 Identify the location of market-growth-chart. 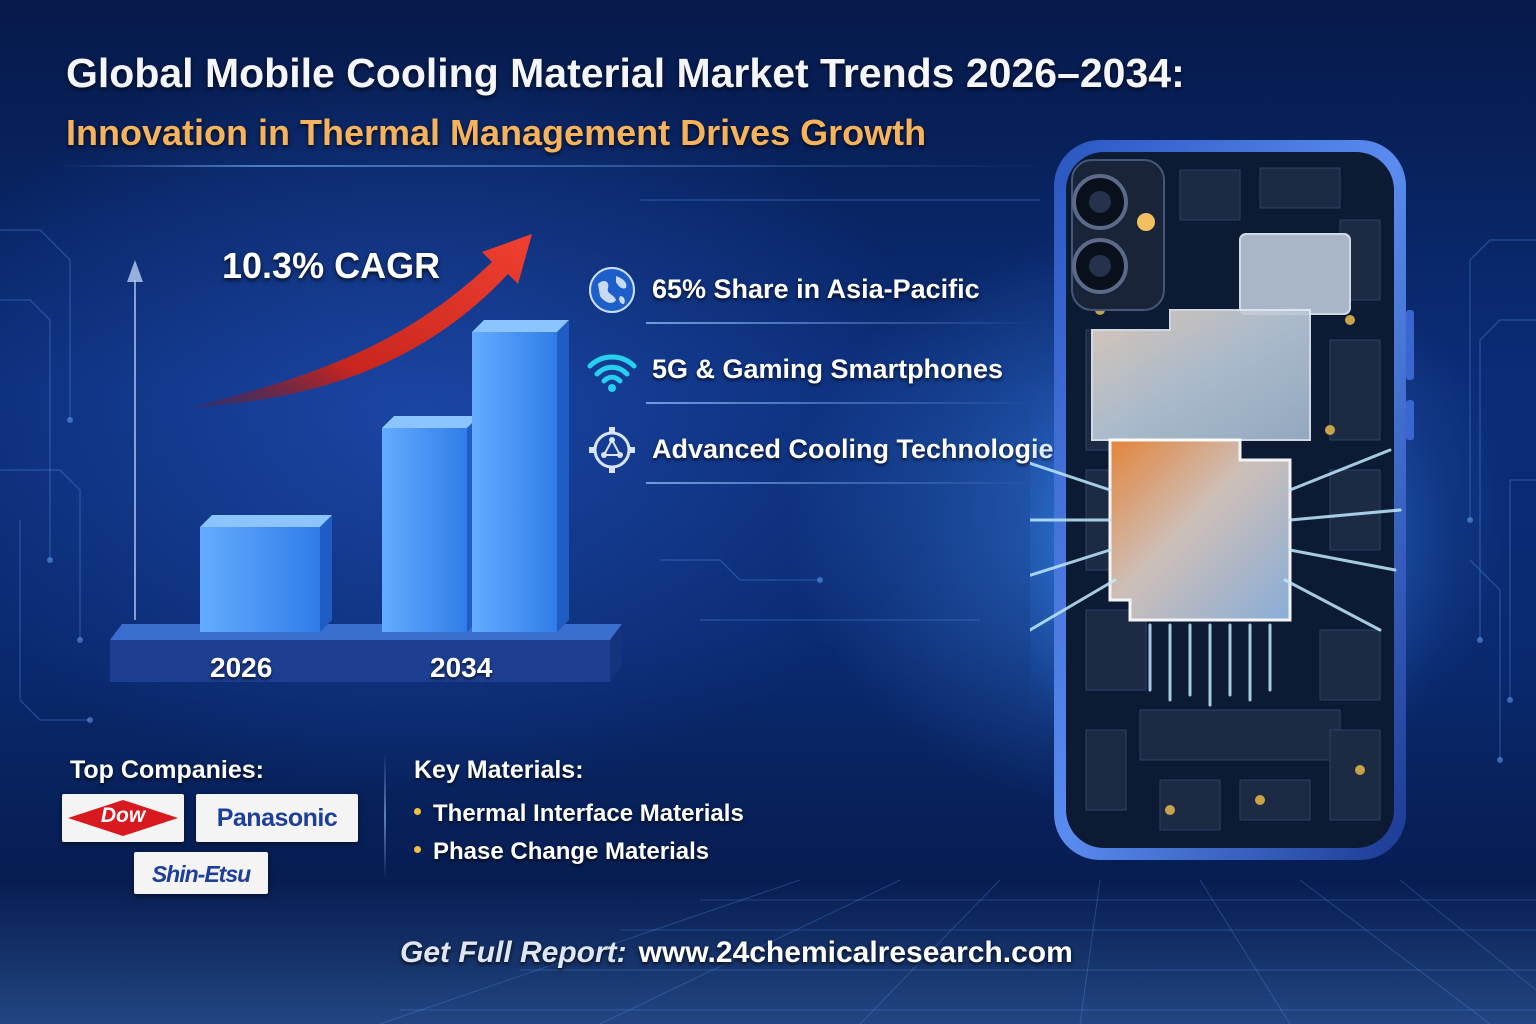
(366, 458).